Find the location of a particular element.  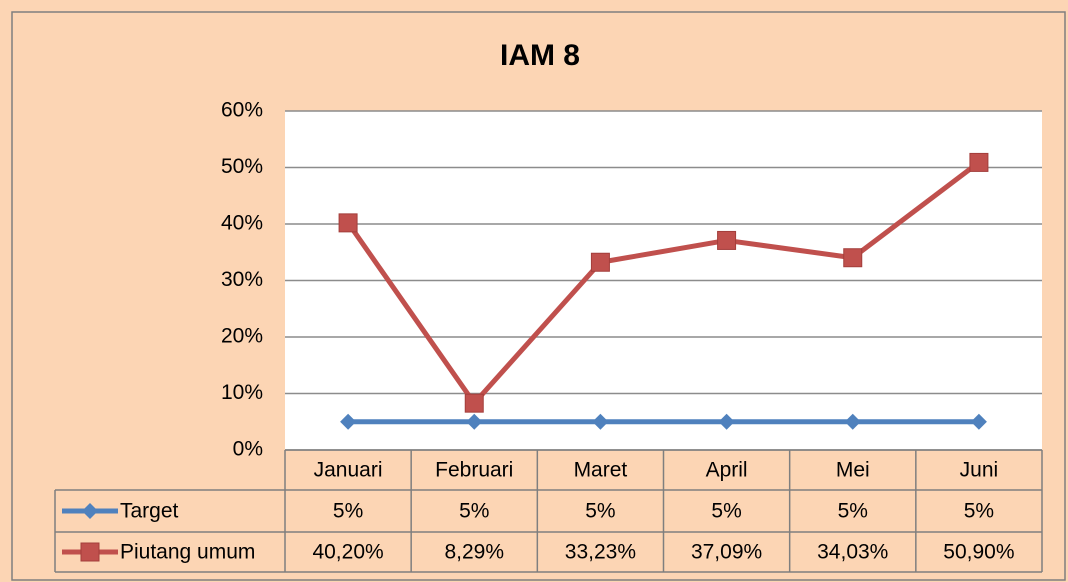

y-tick-label: 40% is located at coordinates (242, 223).